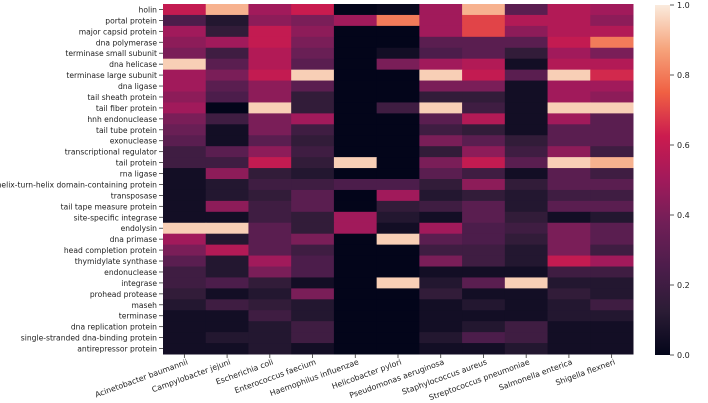 The image size is (708, 403). Describe the element at coordinates (123, 294) in the screenshot. I see `row-label-prohead-protease: prohead protease` at that location.